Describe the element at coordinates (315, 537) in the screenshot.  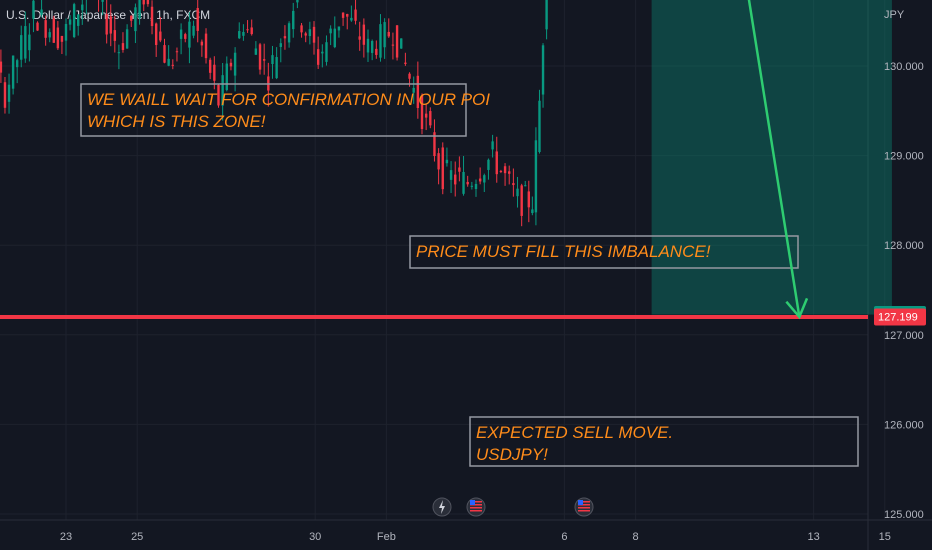
I see `x-tick-label: 30` at that location.